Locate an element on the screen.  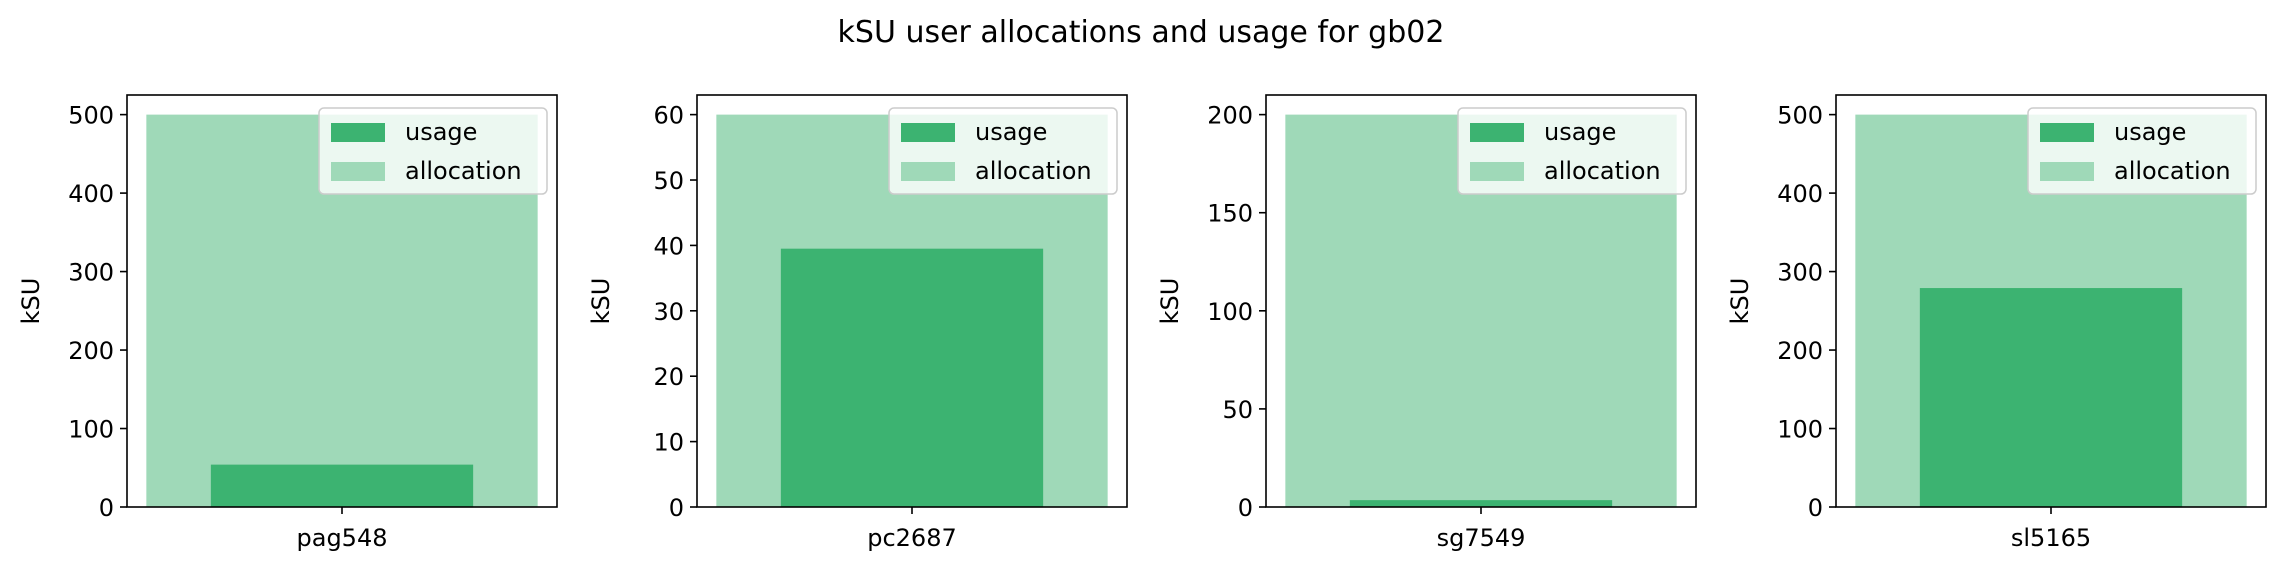
y-tick-label: 60 is located at coordinates (668, 116).